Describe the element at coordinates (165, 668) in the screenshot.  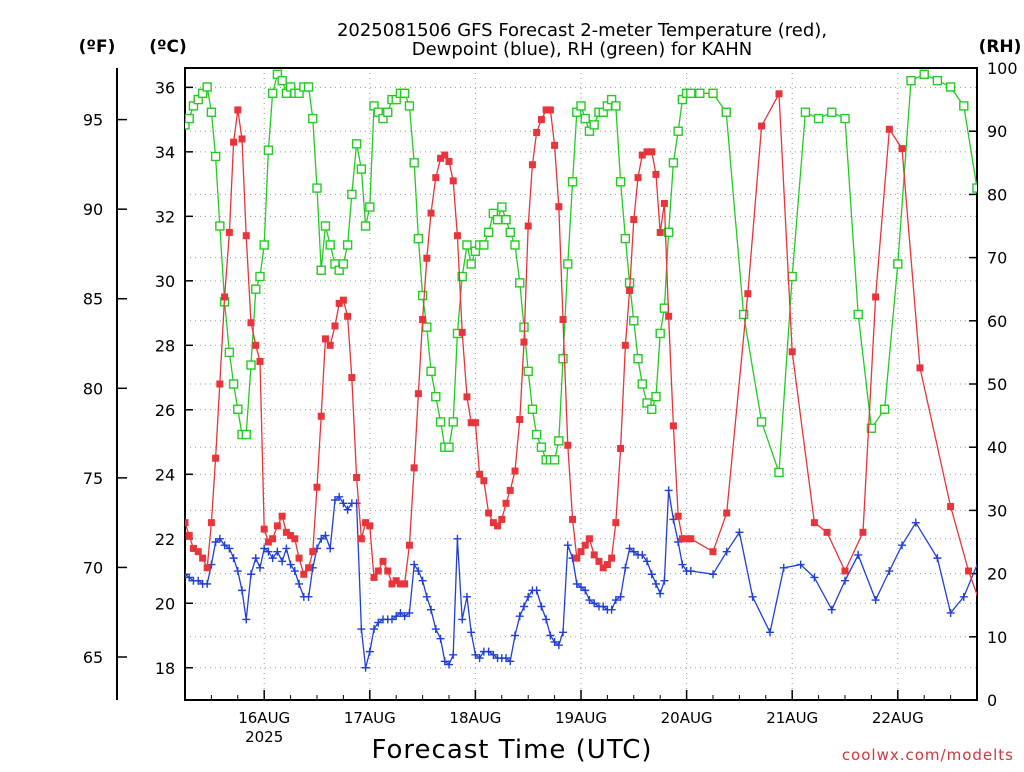
I see `celsius-tick-label: 18` at that location.